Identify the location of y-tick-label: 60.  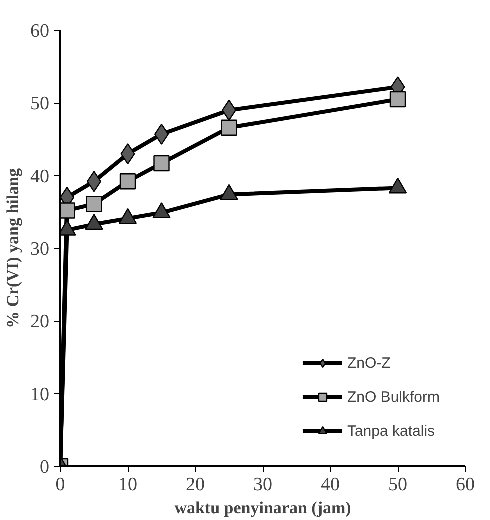
(40, 31).